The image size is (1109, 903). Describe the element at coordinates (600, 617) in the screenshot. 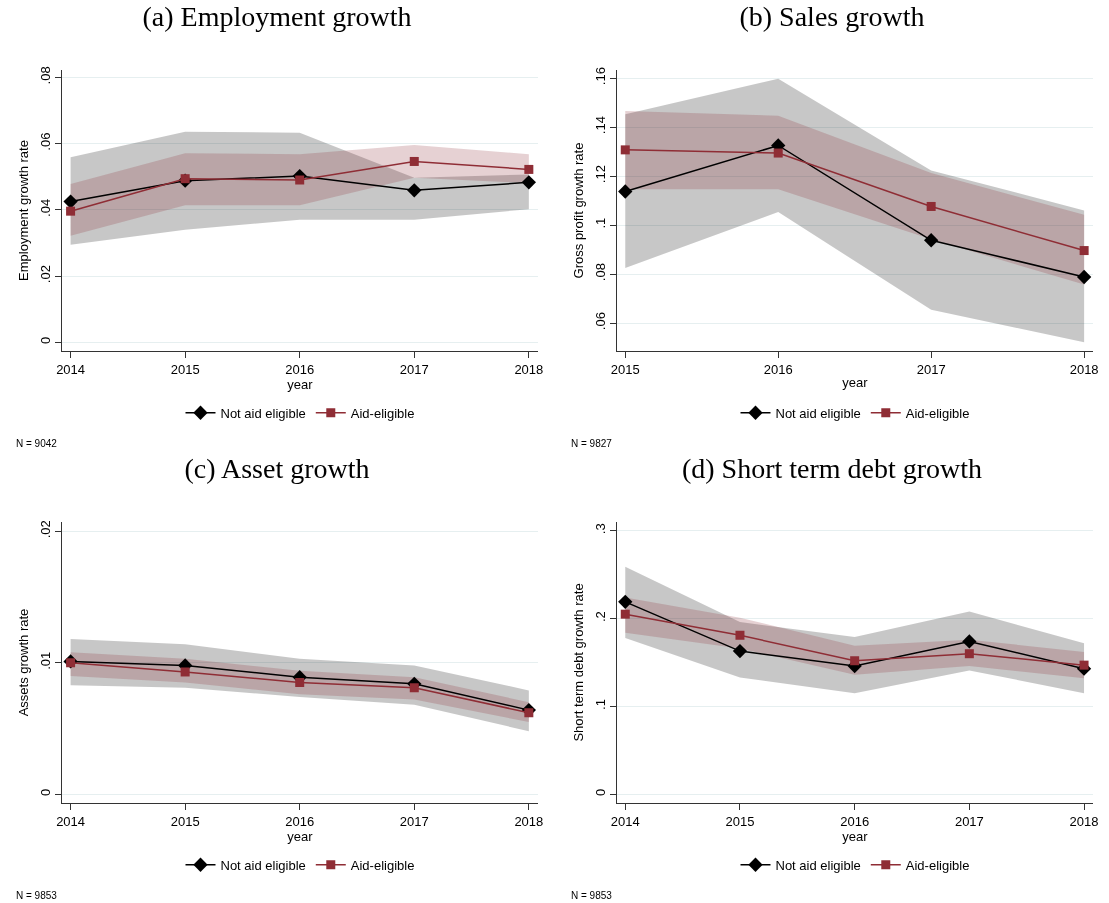

I see `y-tick-label: .2` at that location.